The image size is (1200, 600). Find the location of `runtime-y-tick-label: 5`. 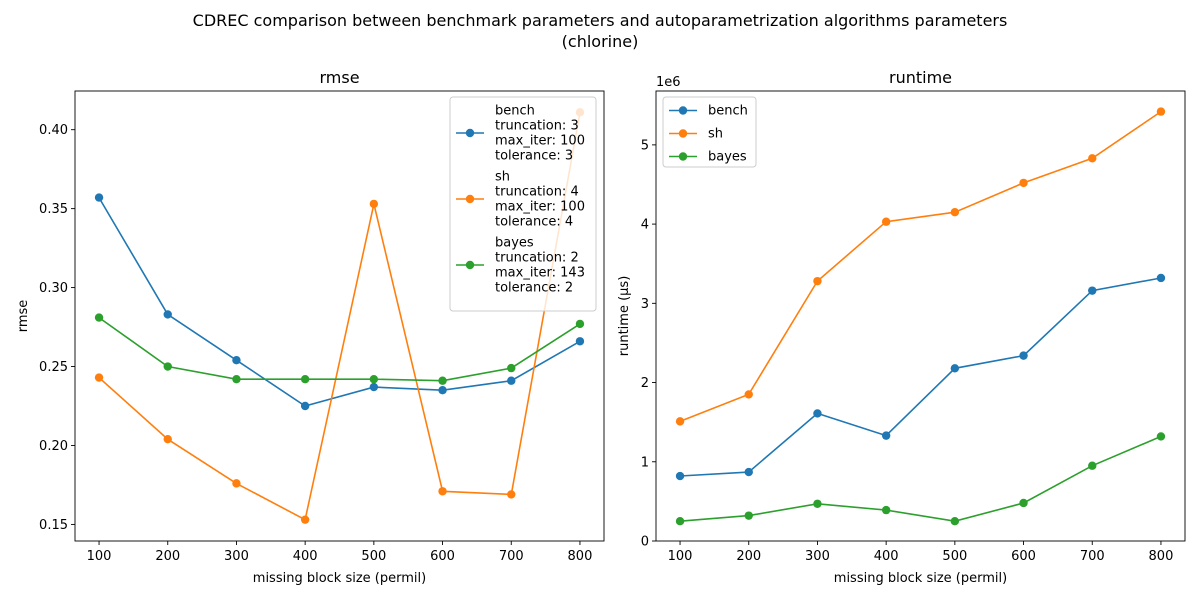

runtime-y-tick-label: 5 is located at coordinates (645, 145).